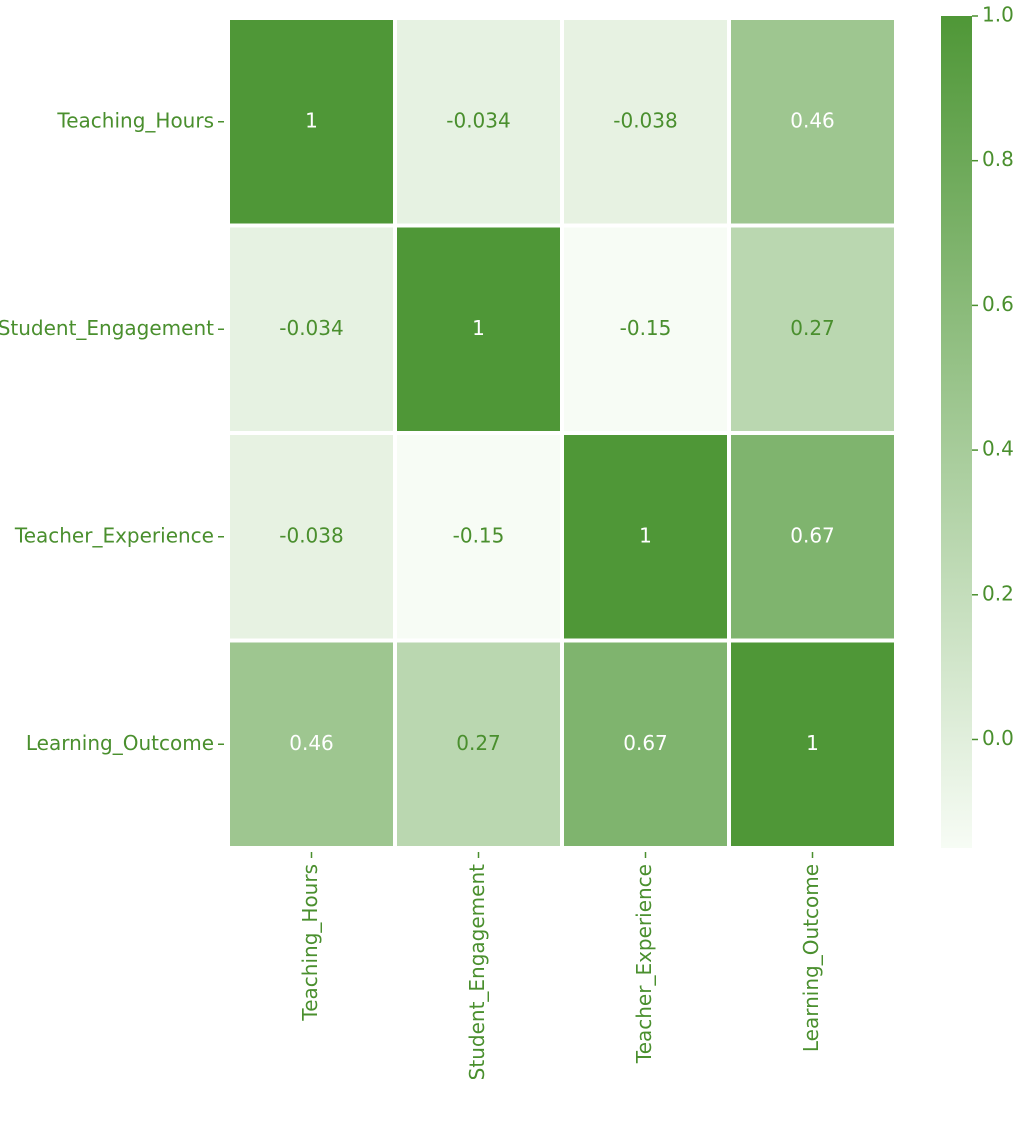 The width and height of the screenshot is (1020, 1143). I want to click on x-tick-label: Teaching_Hours, so click(310, 943).